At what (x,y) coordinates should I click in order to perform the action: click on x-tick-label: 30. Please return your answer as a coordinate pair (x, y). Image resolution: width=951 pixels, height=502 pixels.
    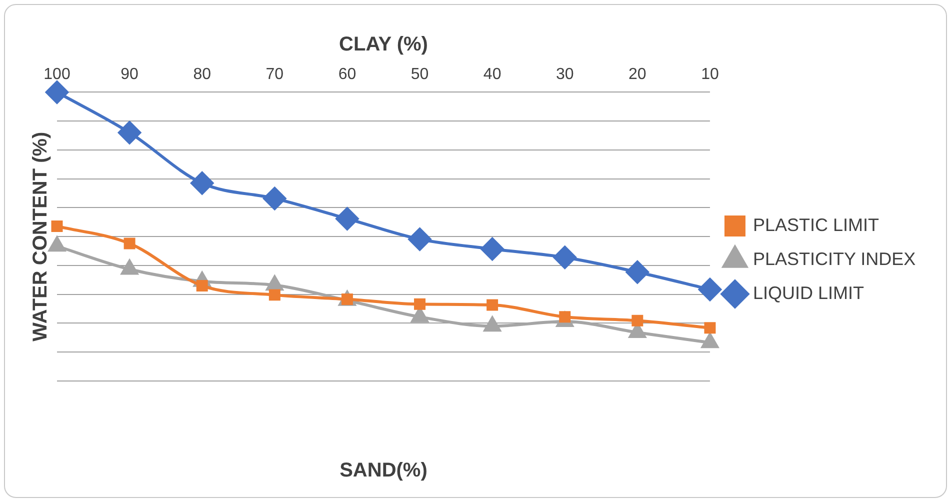
    Looking at the image, I should click on (565, 75).